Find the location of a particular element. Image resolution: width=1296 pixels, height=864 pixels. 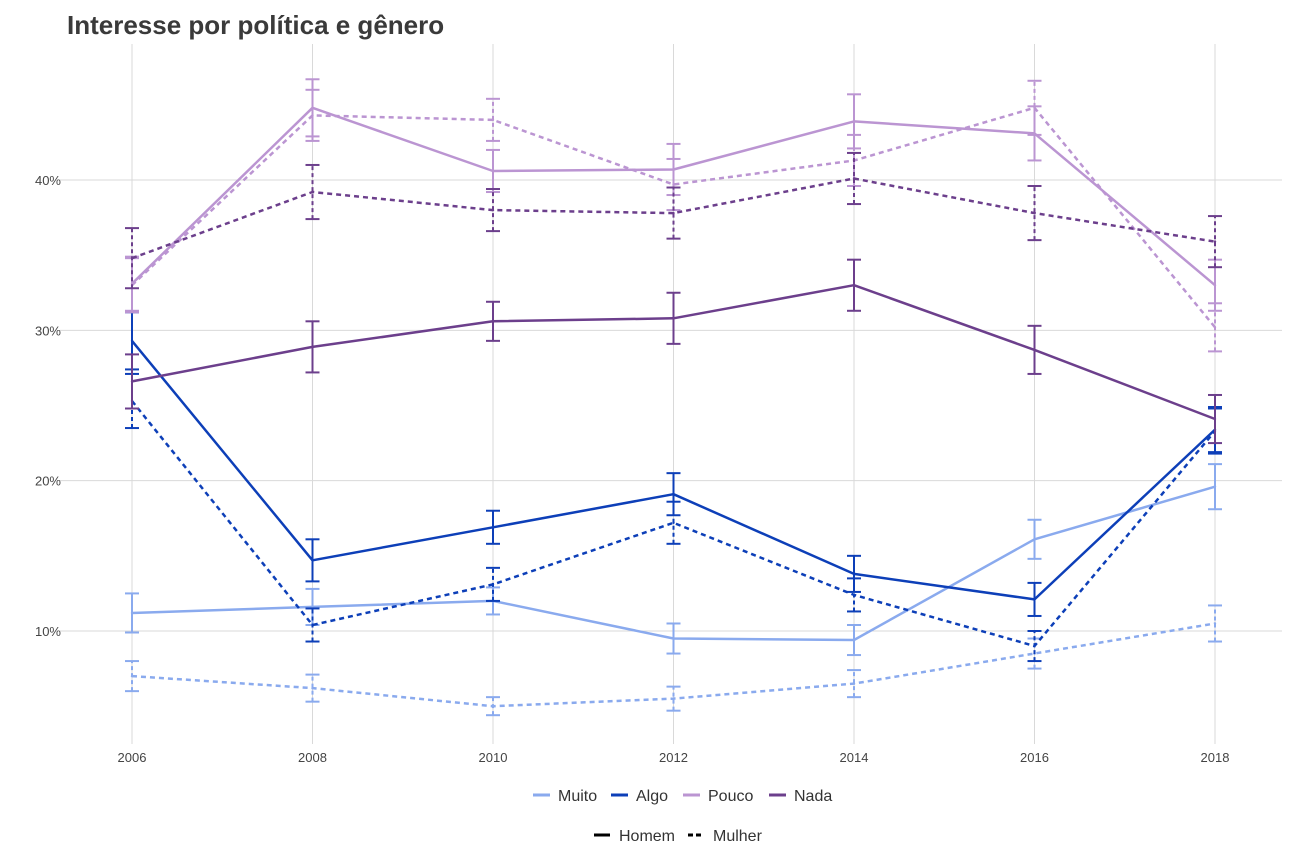

legend-label: Homem is located at coordinates (647, 836).